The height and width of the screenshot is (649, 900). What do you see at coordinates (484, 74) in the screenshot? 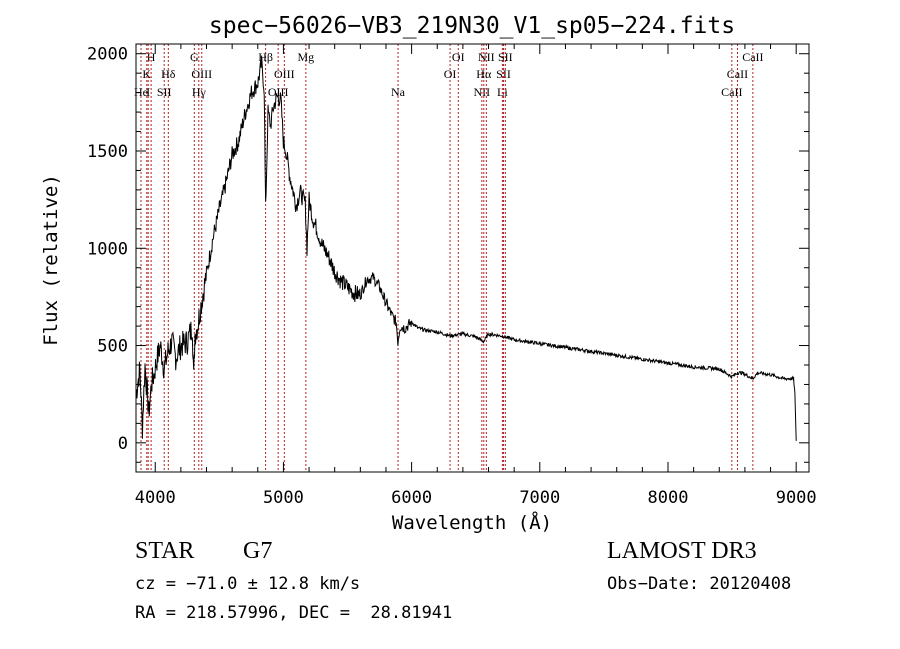
I see `spectral-line-label: Hα` at bounding box center [484, 74].